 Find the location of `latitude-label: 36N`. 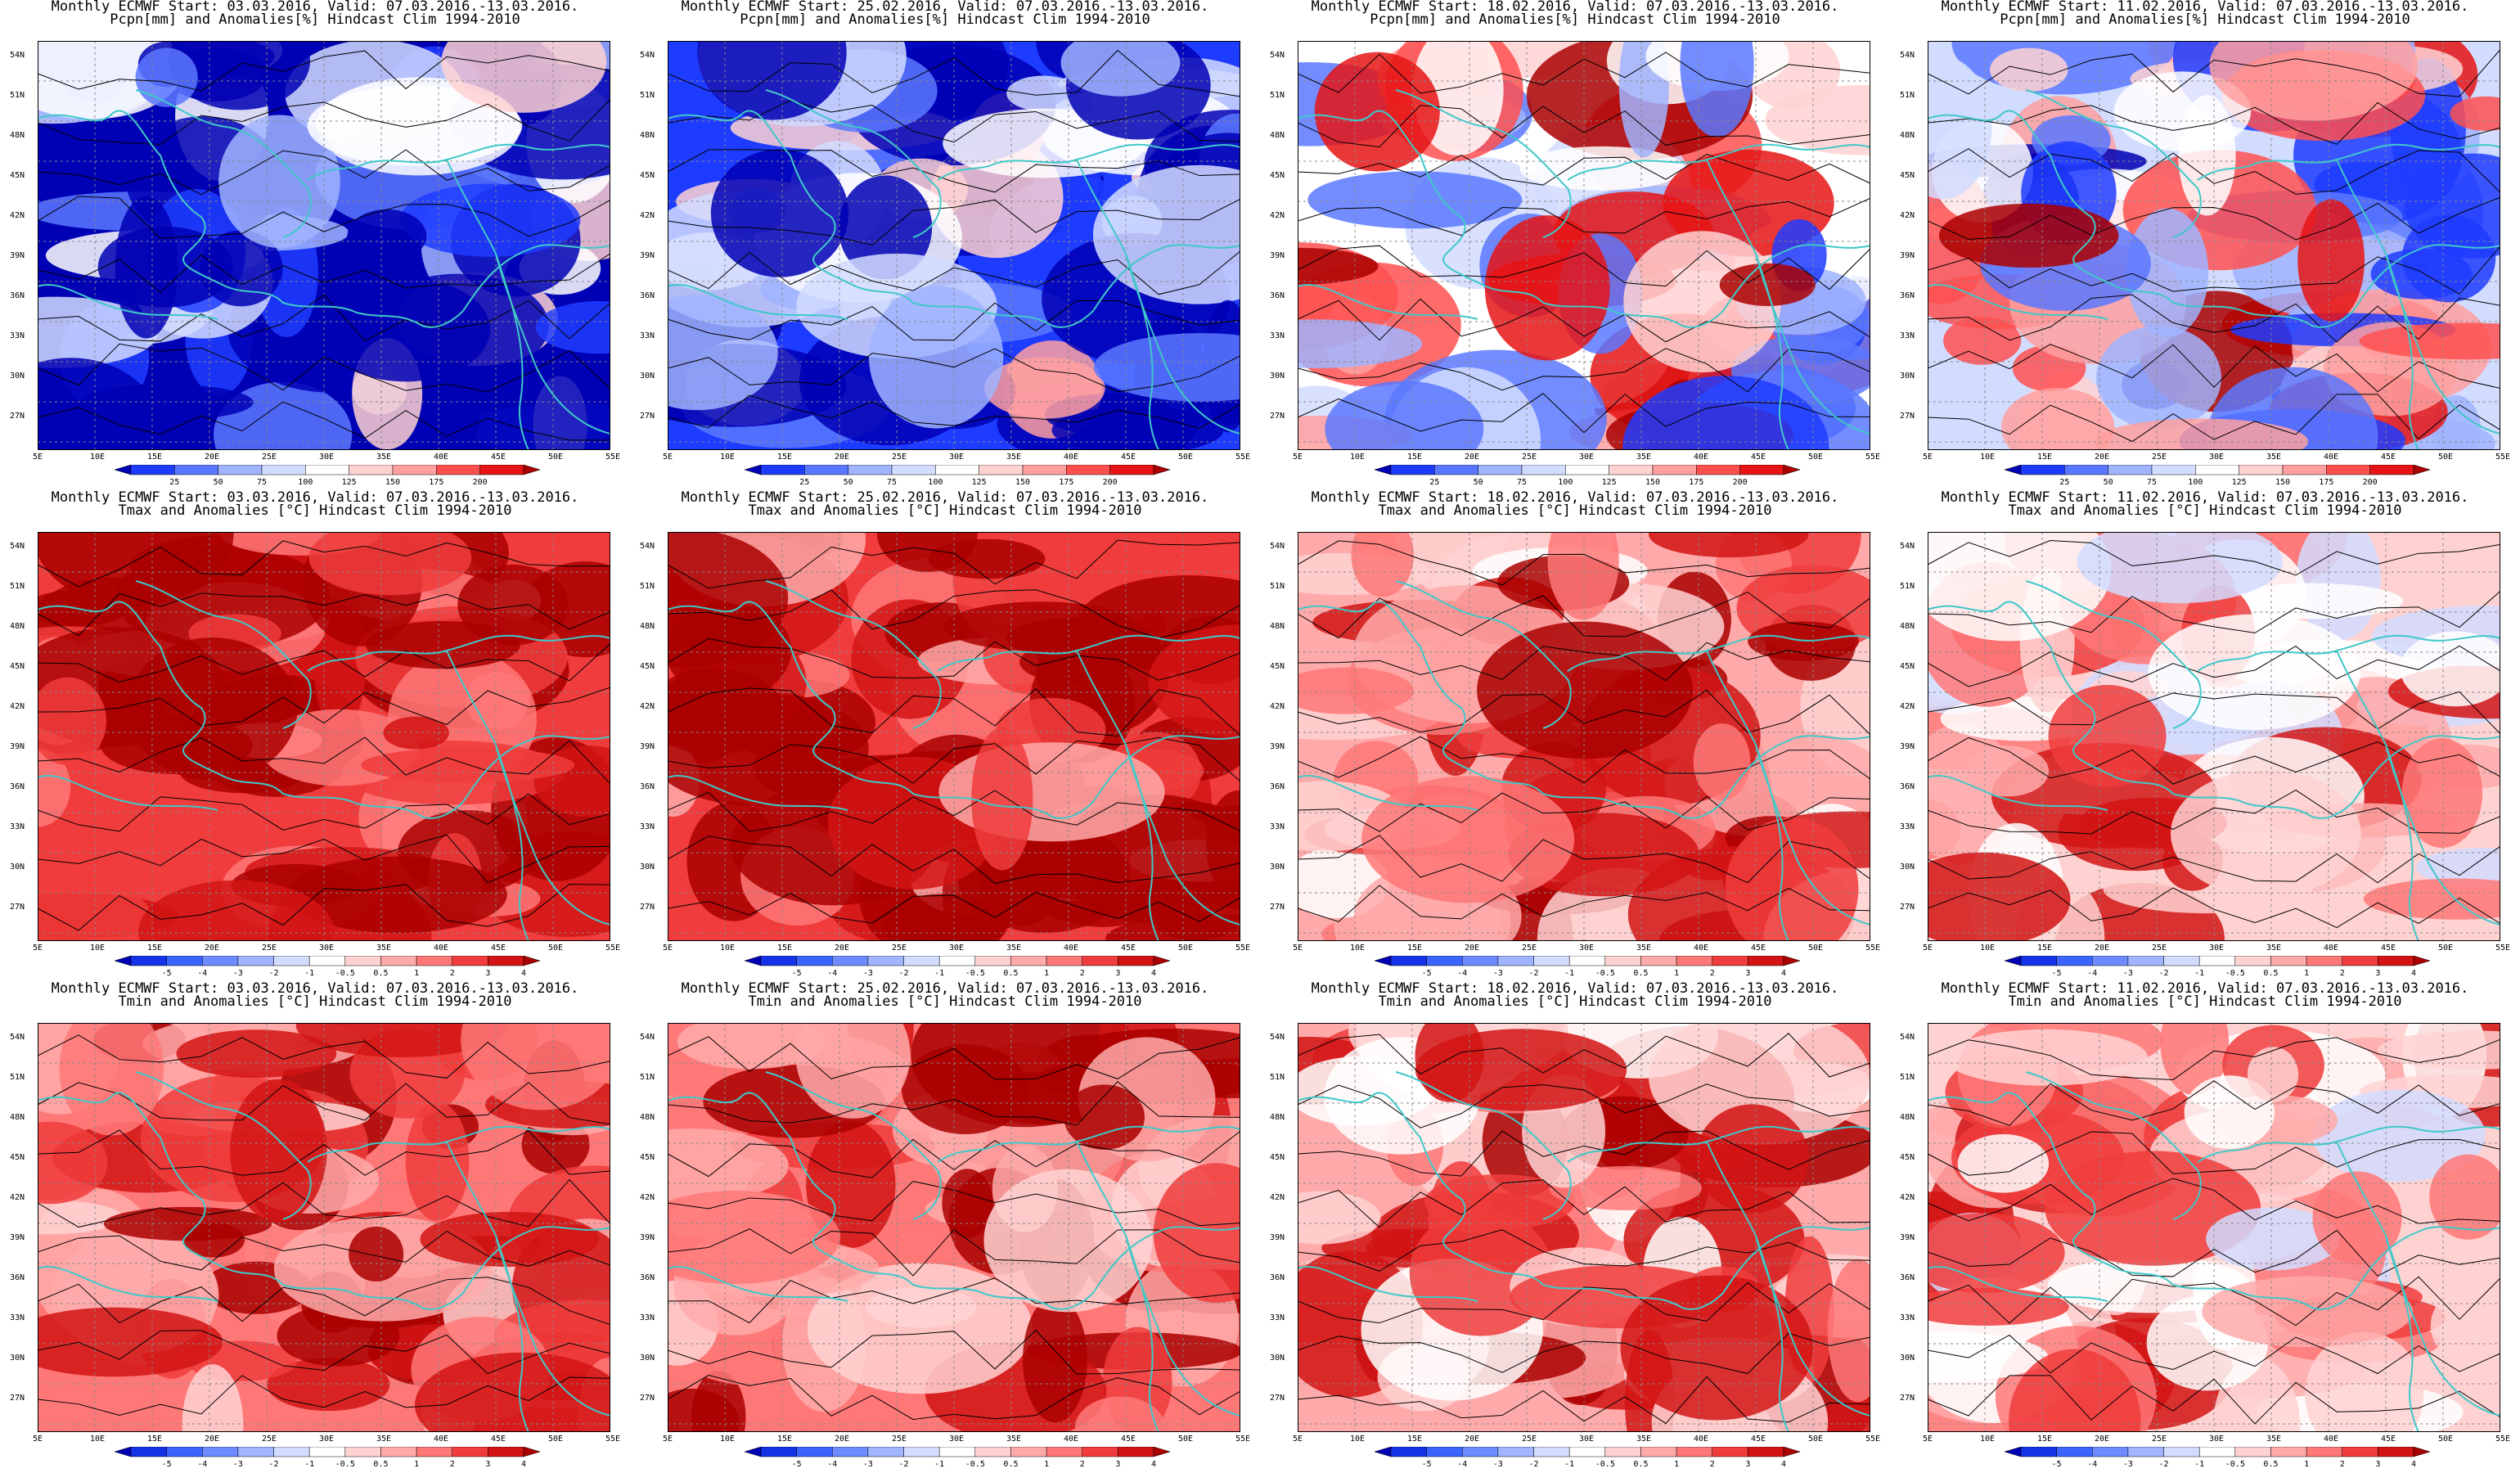

latitude-label: 36N is located at coordinates (648, 1278).